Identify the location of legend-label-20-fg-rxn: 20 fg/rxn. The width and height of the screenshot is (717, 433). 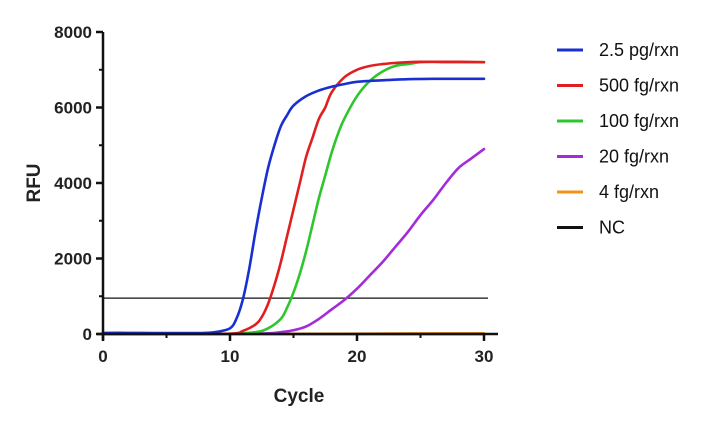
(634, 157).